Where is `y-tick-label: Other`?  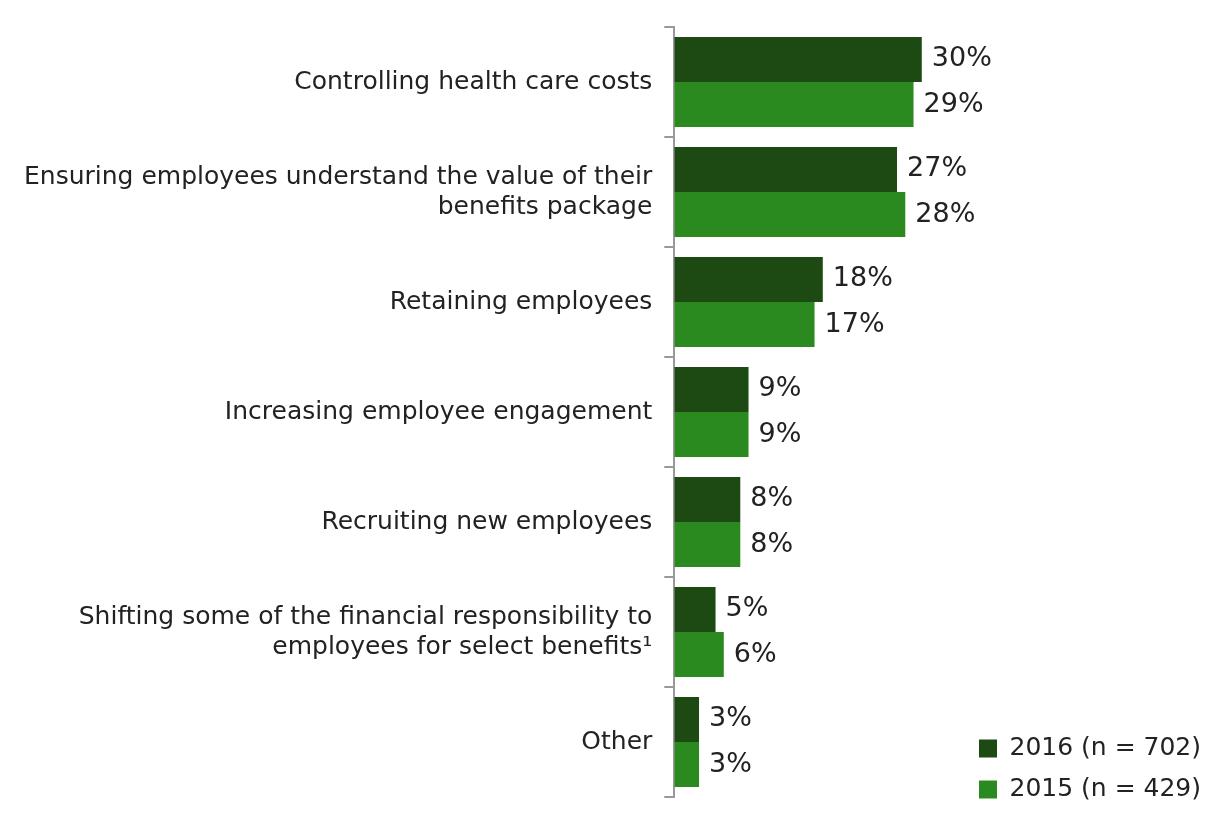 y-tick-label: Other is located at coordinates (617, 740).